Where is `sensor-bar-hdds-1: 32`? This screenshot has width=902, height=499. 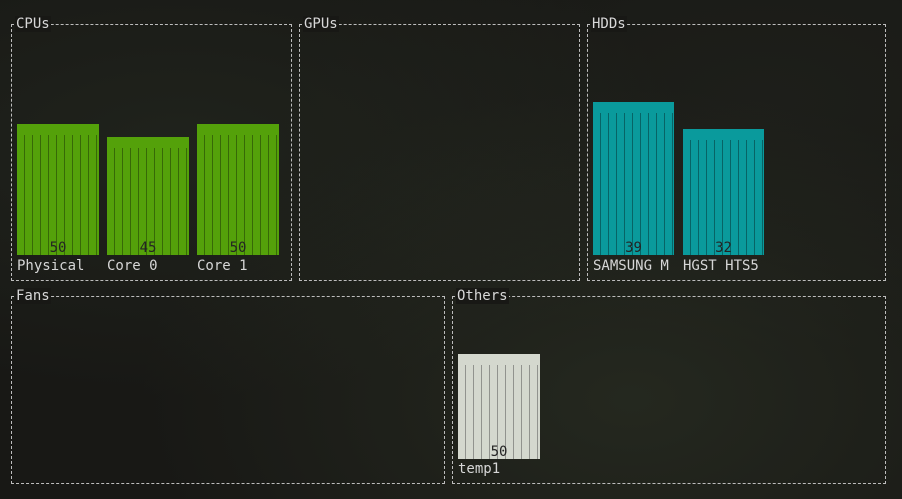 sensor-bar-hdds-1: 32 is located at coordinates (723, 192).